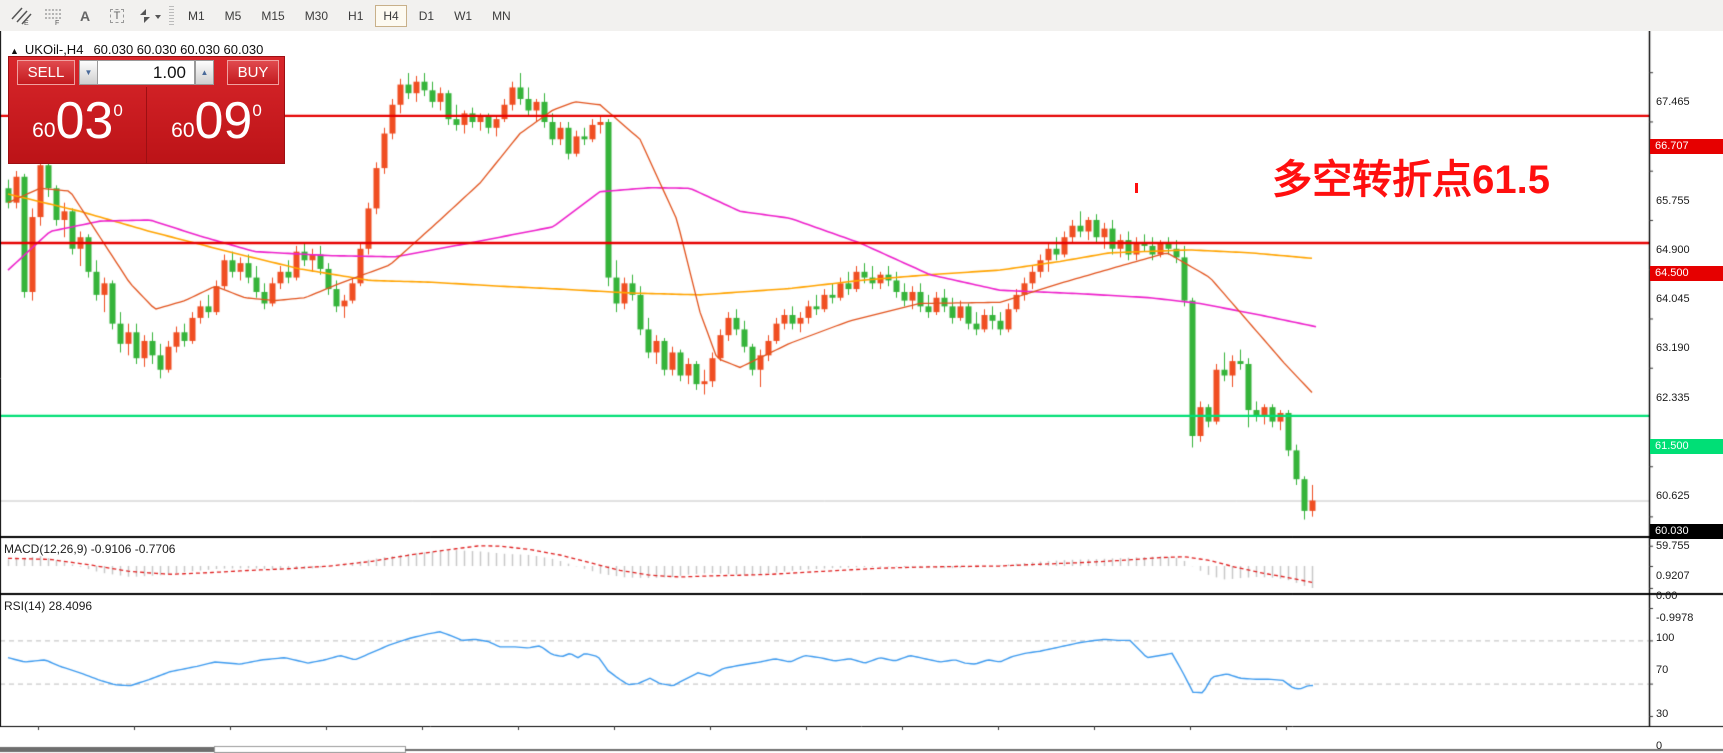 This screenshot has width=1723, height=753. I want to click on symbol-title: ▲ UKOil-,H4 60.030 60.030 60.030 60.030, so click(136, 49).